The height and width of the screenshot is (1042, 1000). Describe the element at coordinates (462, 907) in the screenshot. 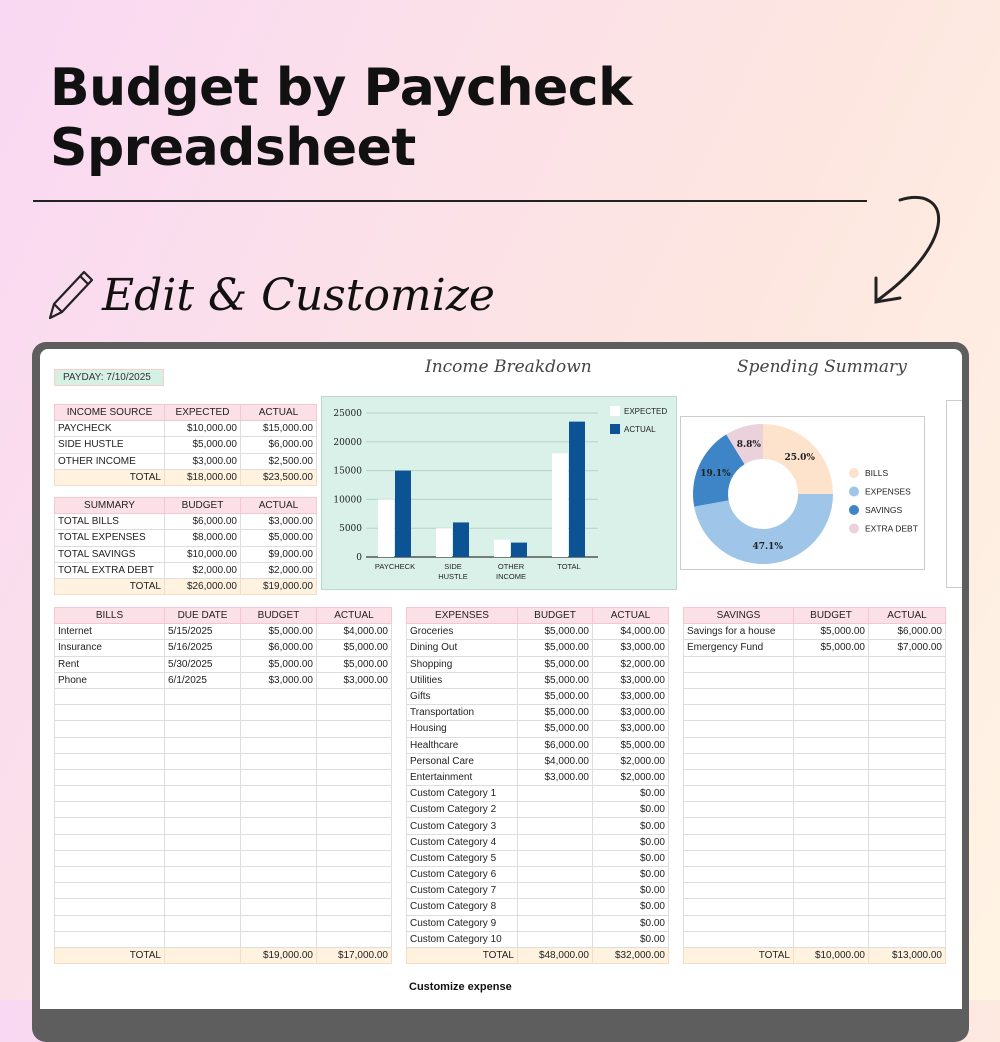

I see `cell: Custom Category 8` at that location.